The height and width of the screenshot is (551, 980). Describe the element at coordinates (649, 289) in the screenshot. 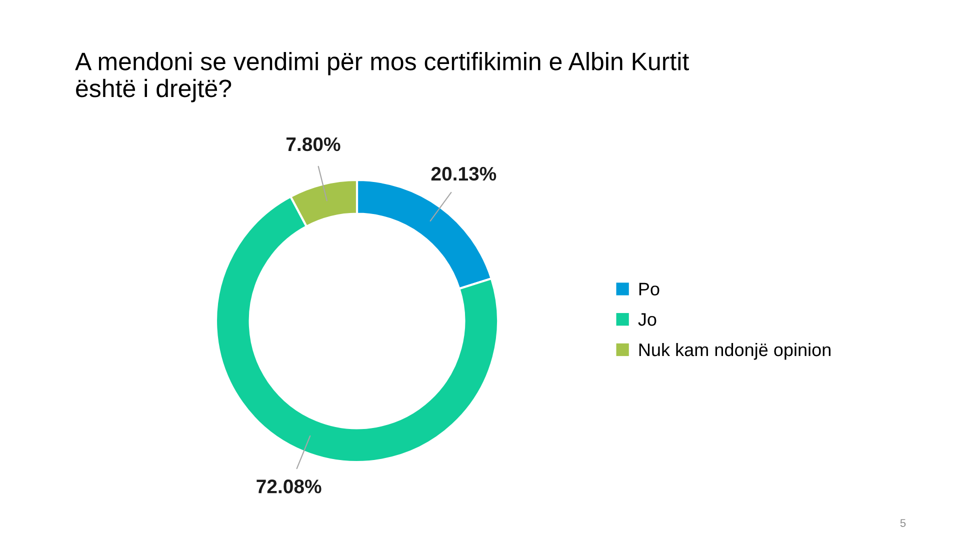

I see `legend-label: Po` at that location.